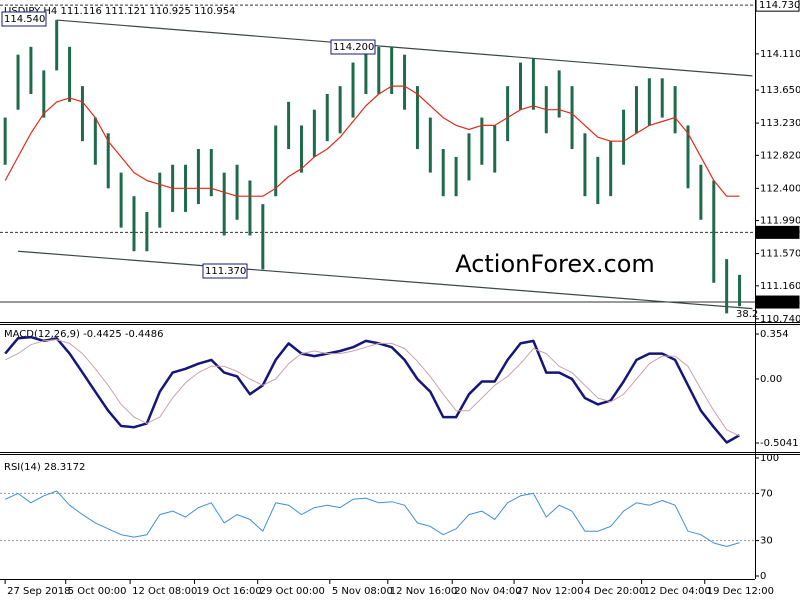  What do you see at coordinates (779, 443) in the screenshot?
I see `y-tick-label: -0.5041` at bounding box center [779, 443].